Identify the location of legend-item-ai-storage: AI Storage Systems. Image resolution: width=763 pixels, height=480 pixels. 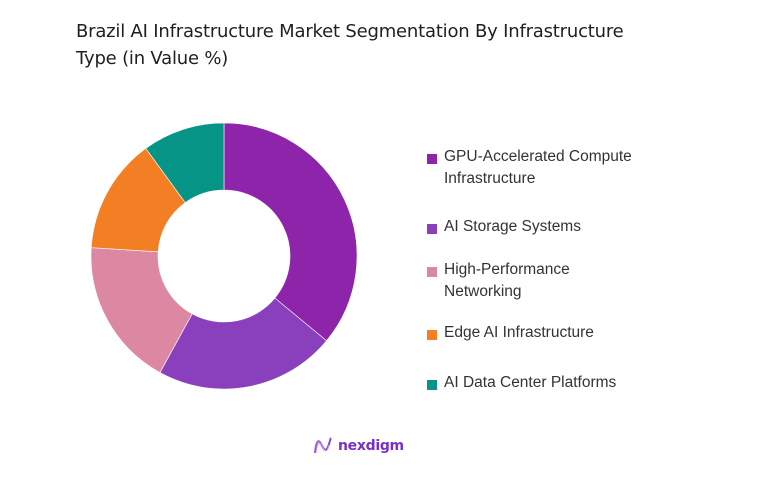
(550, 227).